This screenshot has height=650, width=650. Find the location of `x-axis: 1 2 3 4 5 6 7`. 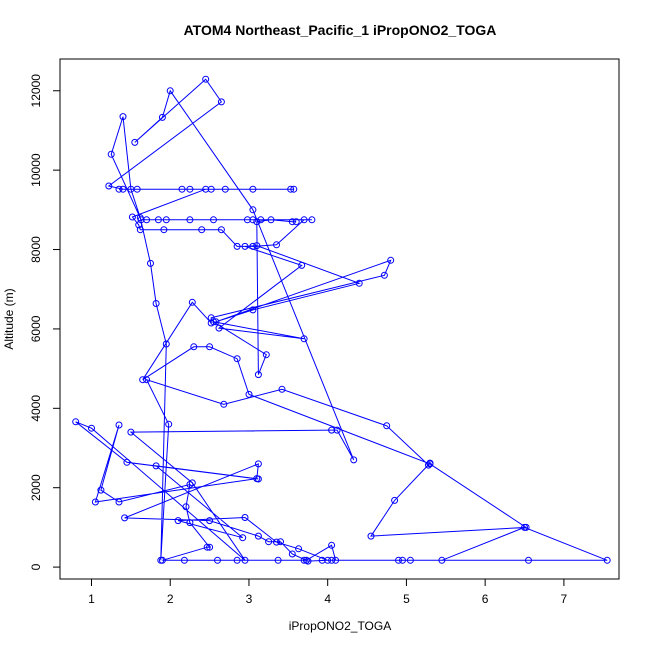

x-axis: 1 2 3 4 5 6 7 is located at coordinates (328, 592).